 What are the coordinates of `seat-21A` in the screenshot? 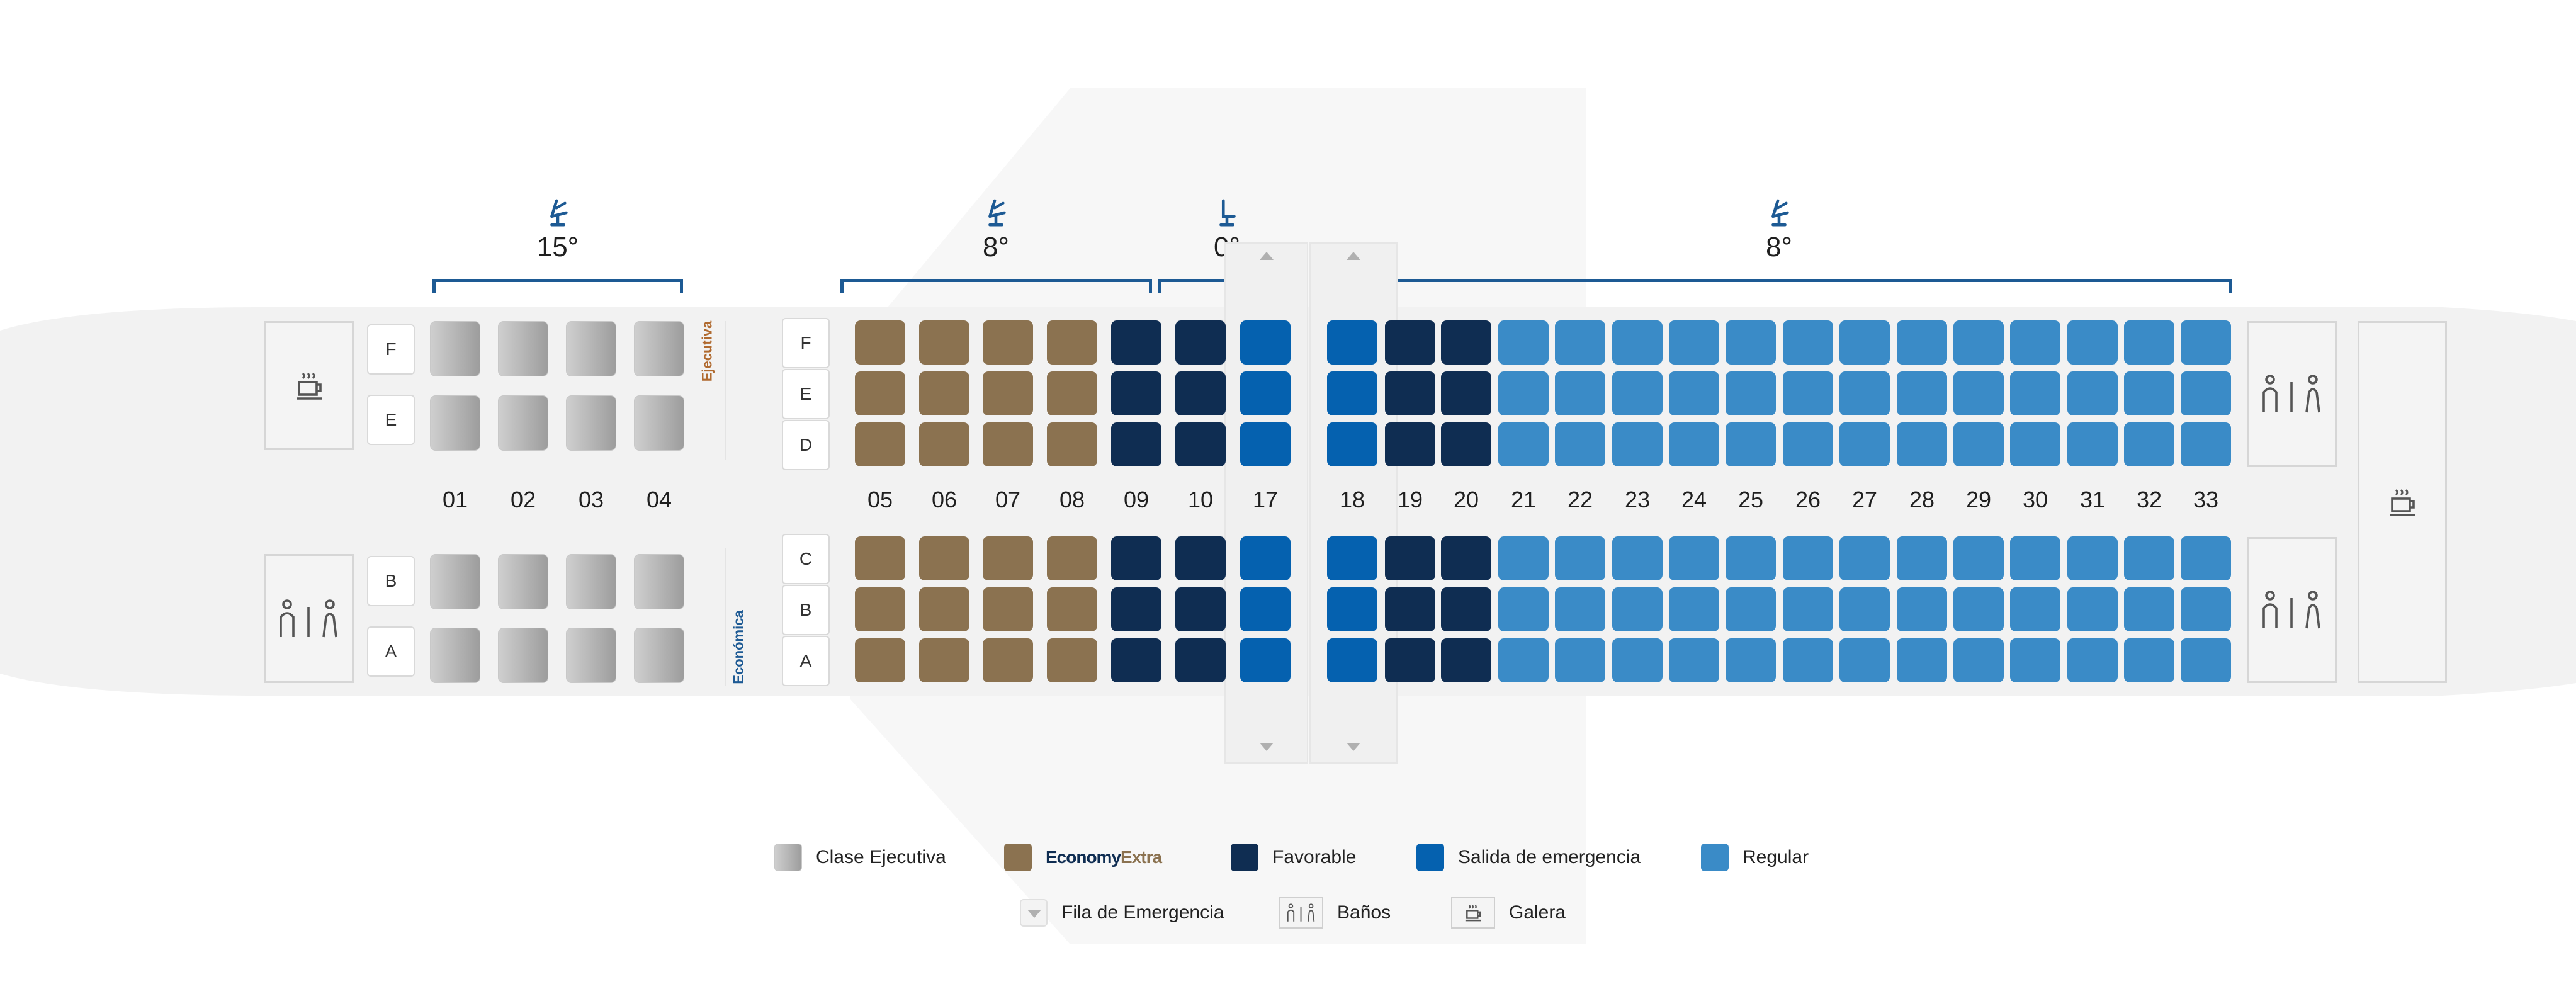 It's located at (1523, 660).